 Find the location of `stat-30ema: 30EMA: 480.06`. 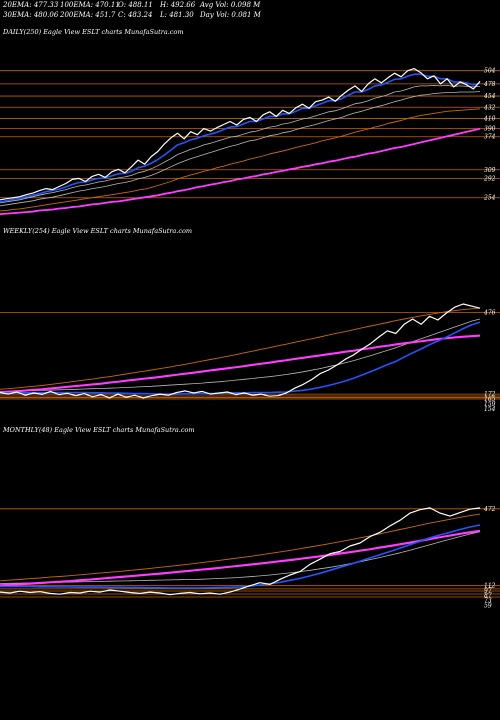

stat-30ema: 30EMA: 480.06 is located at coordinates (31, 15).